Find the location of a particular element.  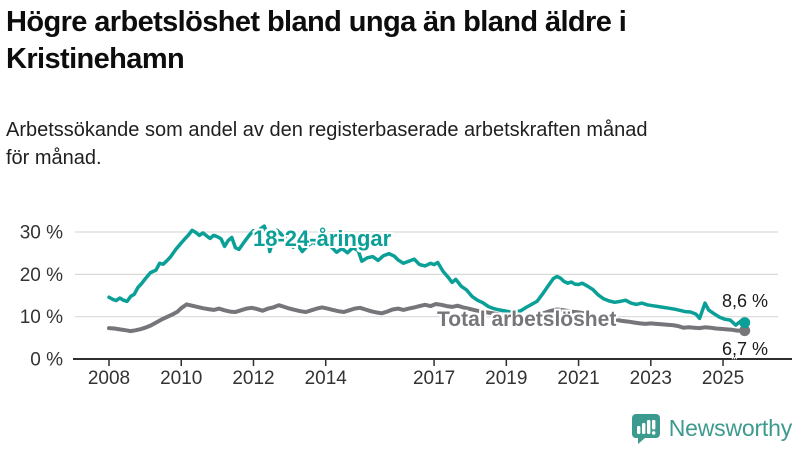

y-tick-label: 0 % is located at coordinates (46, 360).